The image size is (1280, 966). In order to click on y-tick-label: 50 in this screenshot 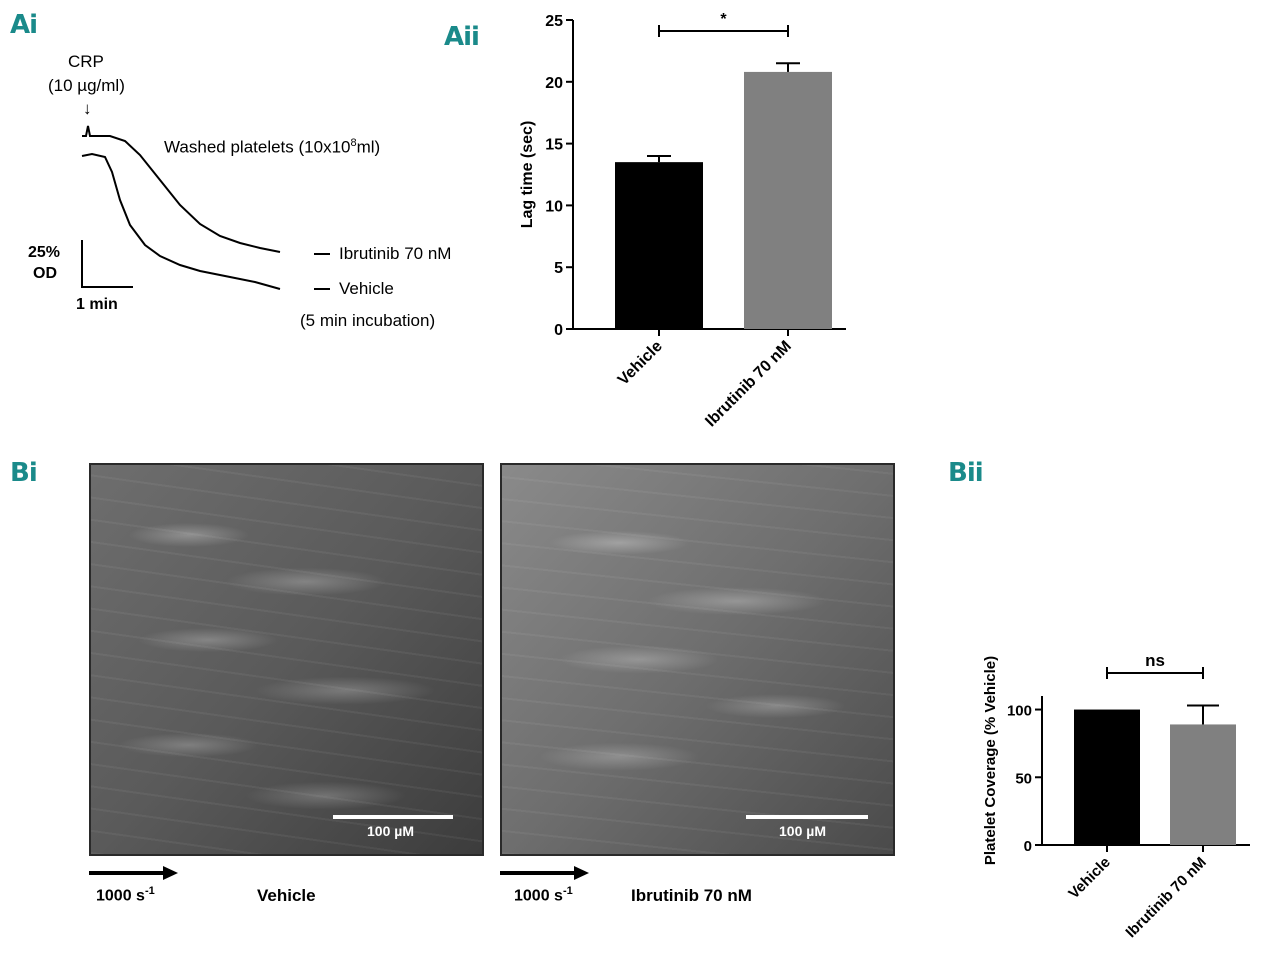, I will do `click(1023, 778)`.